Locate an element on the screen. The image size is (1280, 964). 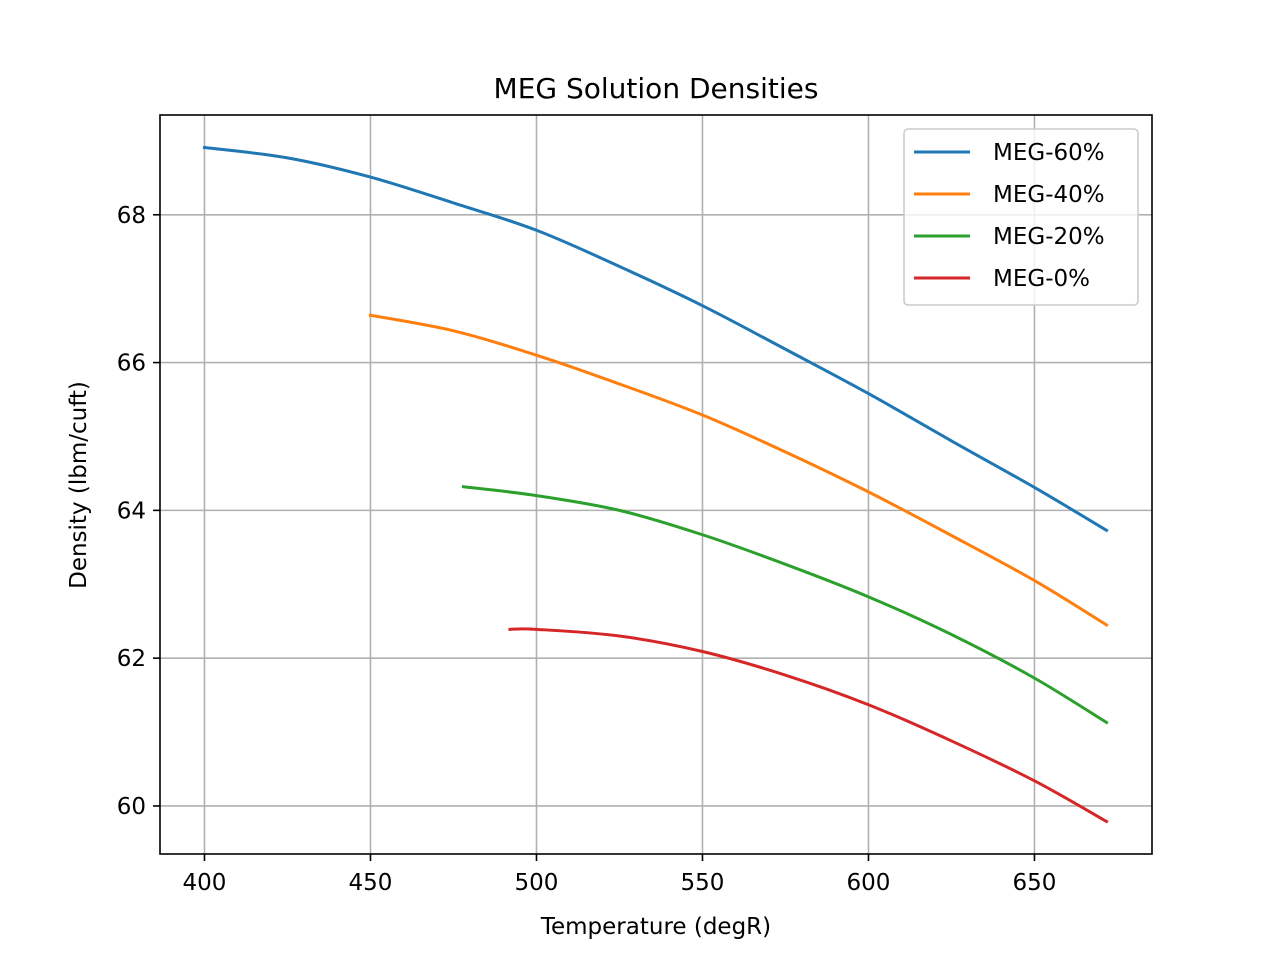
x-tick-label: 400 is located at coordinates (205, 883).